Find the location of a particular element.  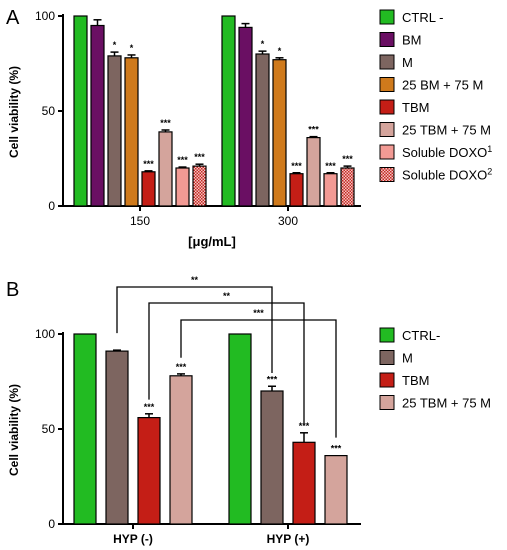

legend-entry: Soluble DOXO2 is located at coordinates (447, 175).